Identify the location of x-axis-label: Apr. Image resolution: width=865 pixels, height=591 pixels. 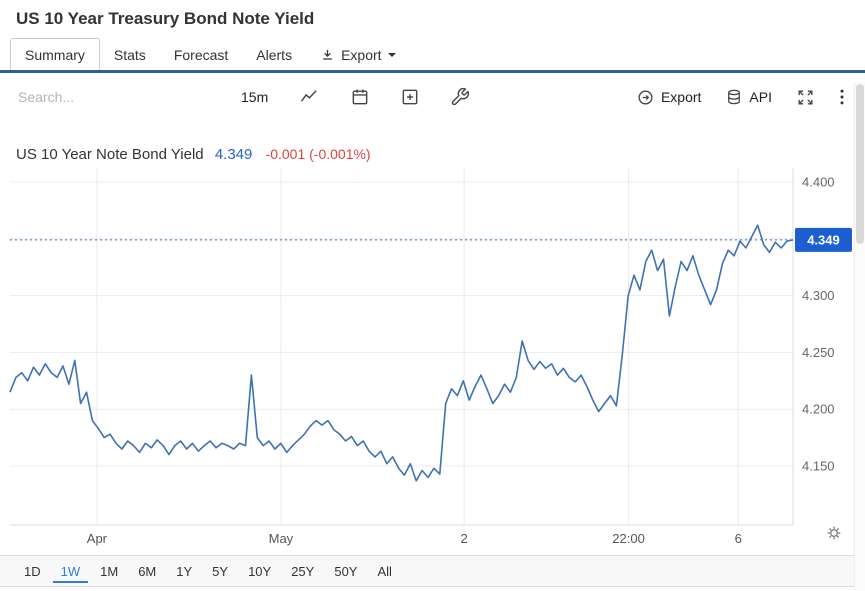
(97, 538).